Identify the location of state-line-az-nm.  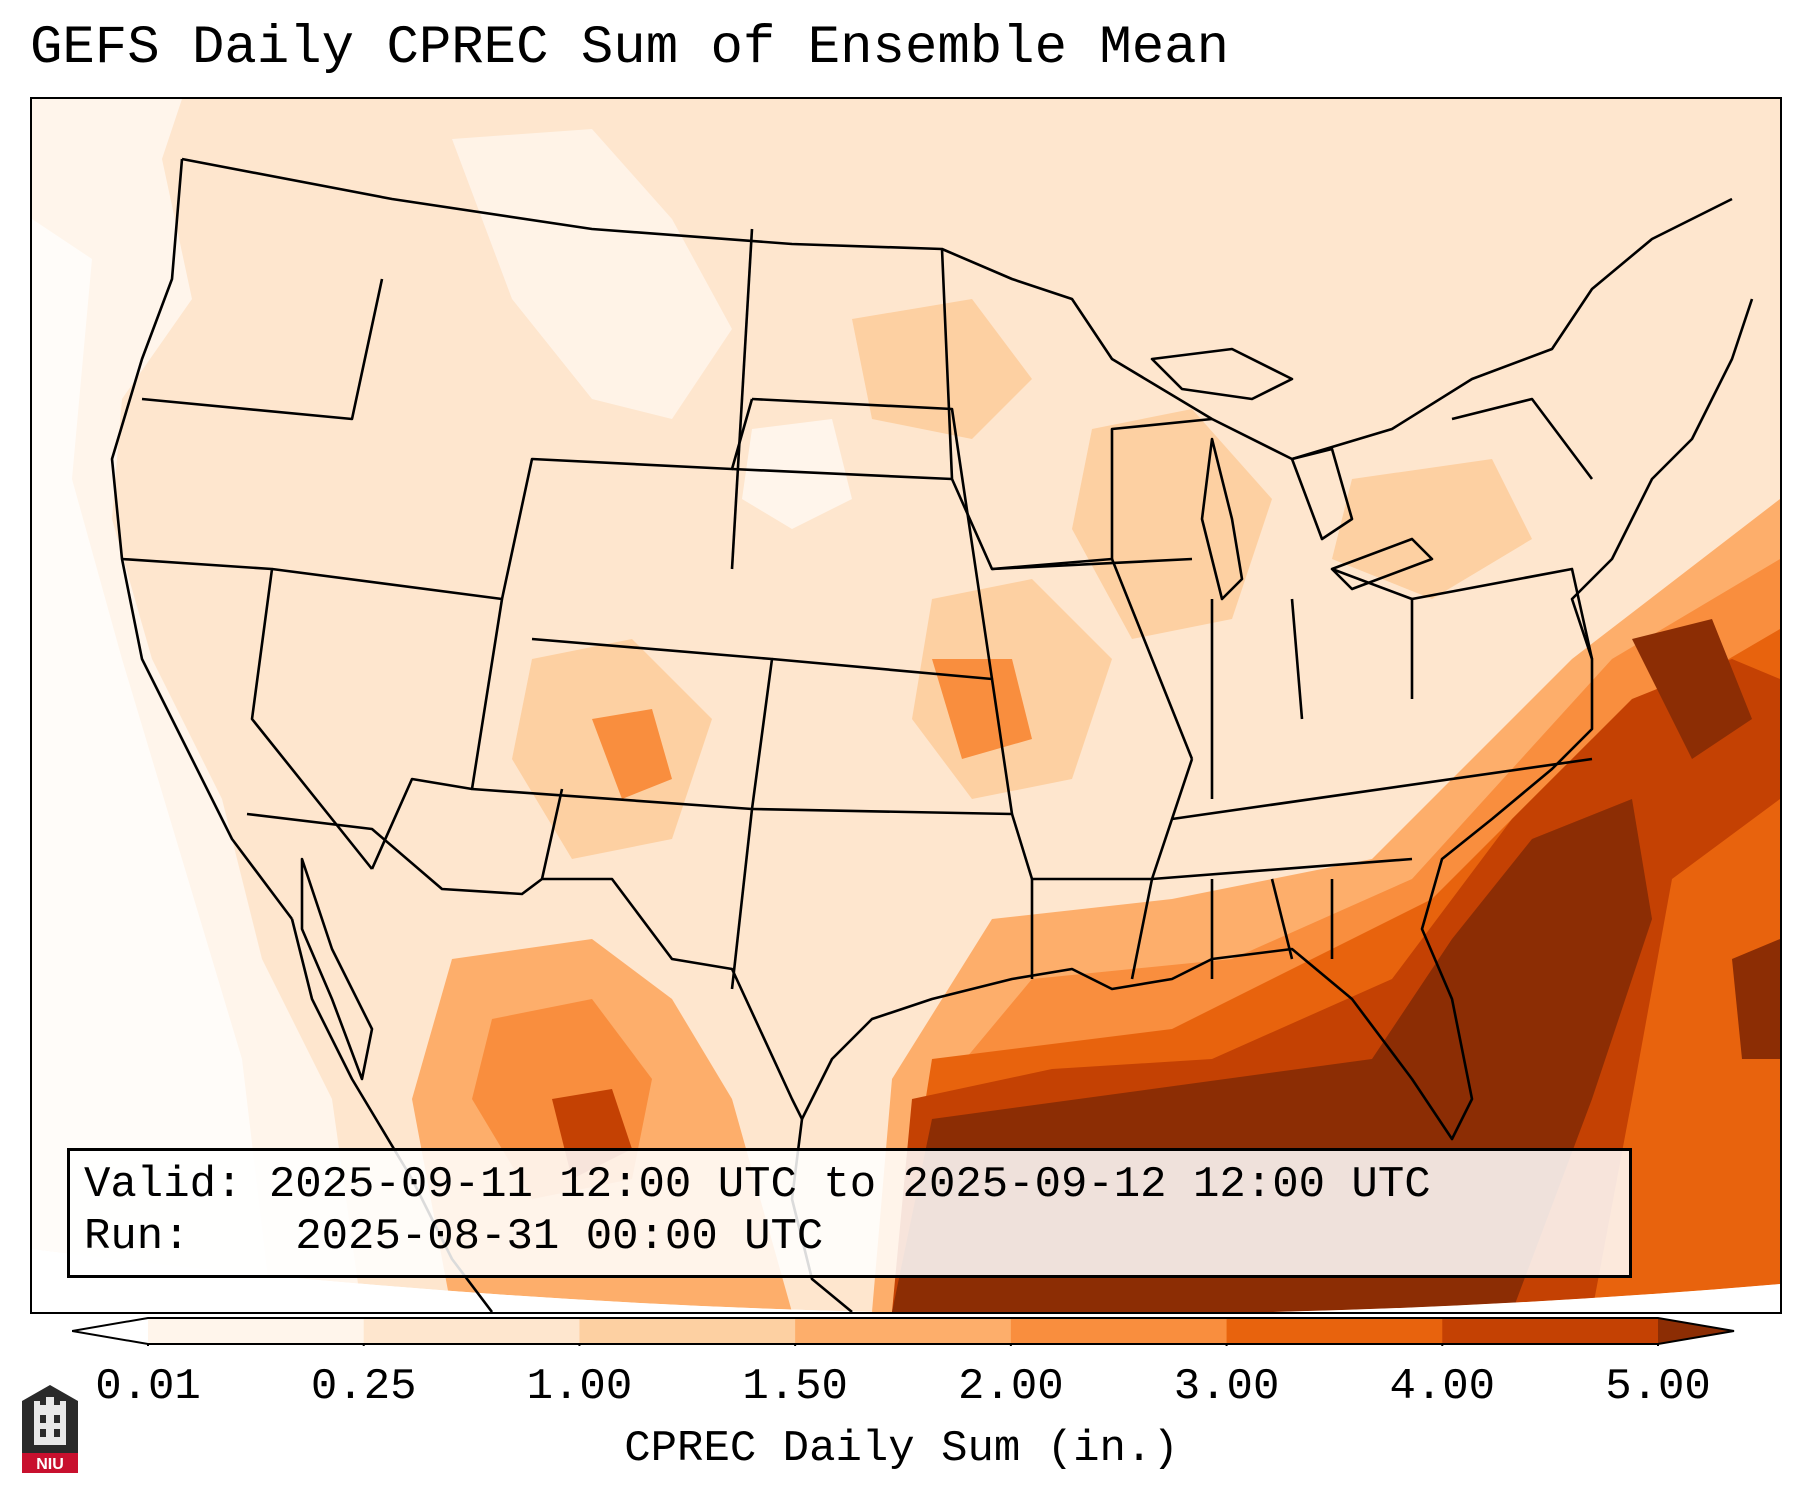
(552, 834).